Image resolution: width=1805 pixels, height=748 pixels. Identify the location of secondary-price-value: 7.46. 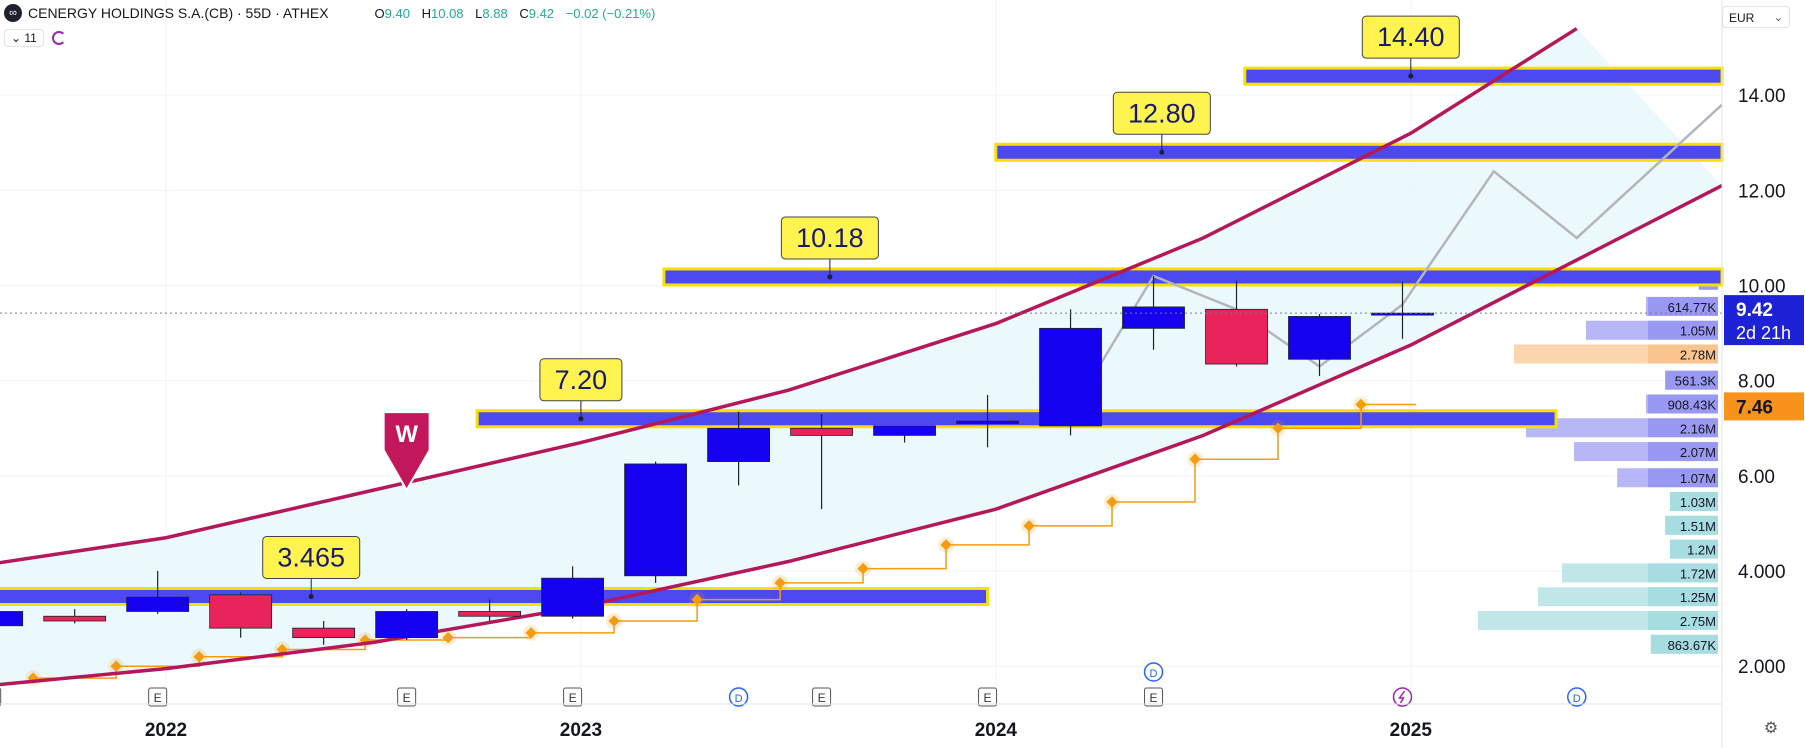
(1754, 407).